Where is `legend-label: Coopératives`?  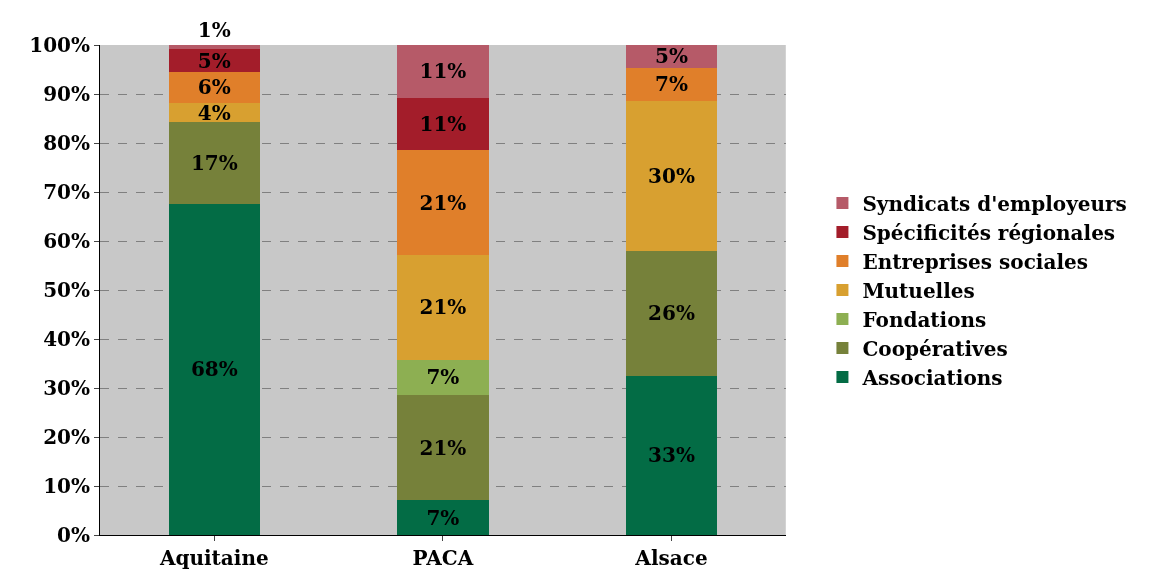 legend-label: Coopératives is located at coordinates (935, 348).